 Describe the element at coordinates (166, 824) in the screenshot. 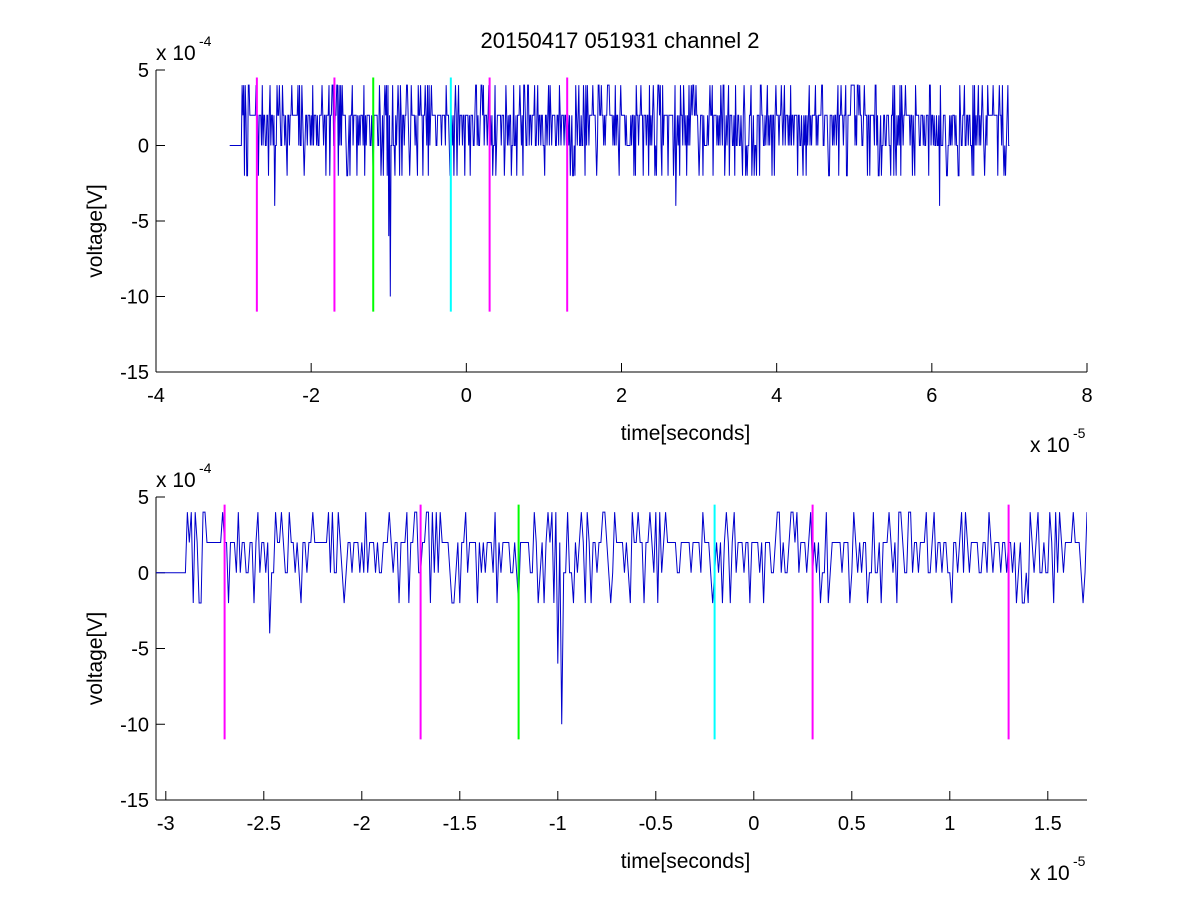

I see `x-tick-label: -3` at that location.